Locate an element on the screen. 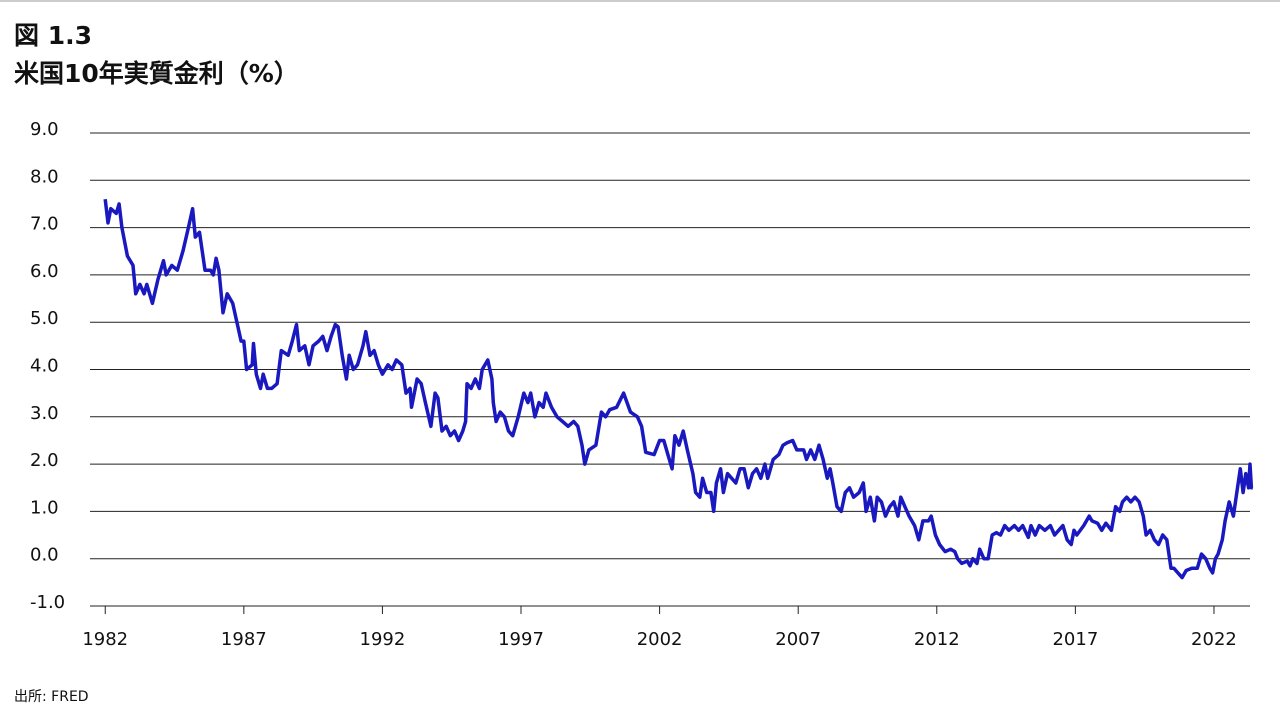  x-tick-label: 1997 is located at coordinates (521, 639).